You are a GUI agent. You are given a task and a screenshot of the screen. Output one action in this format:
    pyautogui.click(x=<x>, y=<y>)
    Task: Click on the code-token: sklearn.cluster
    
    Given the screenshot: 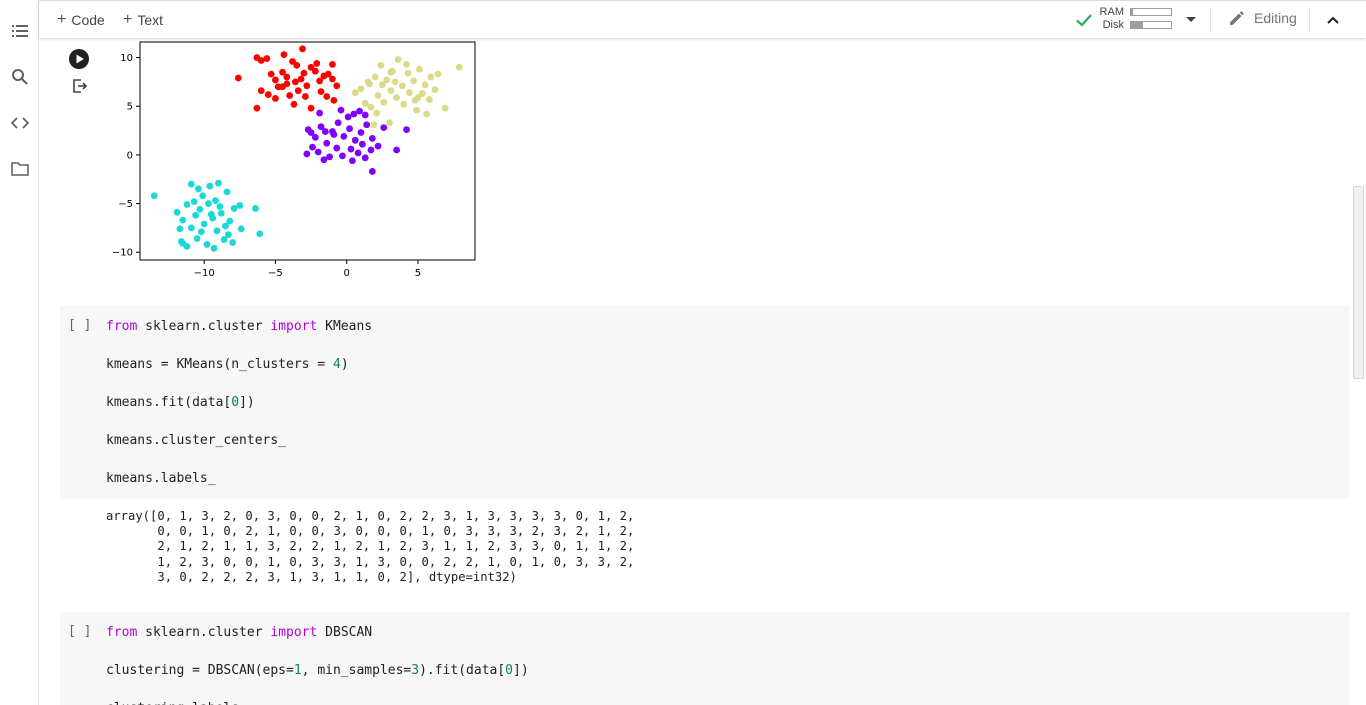 What is the action you would take?
    pyautogui.click(x=204, y=632)
    